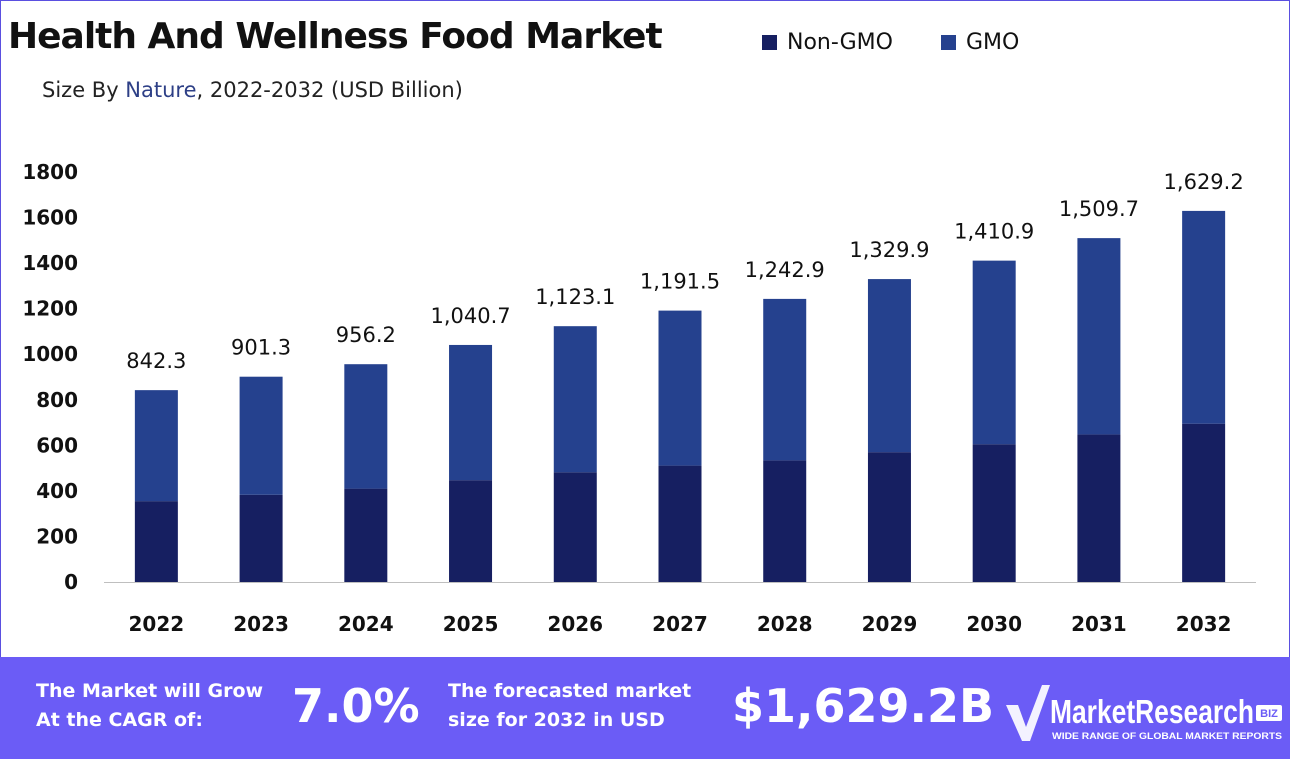 The height and width of the screenshot is (759, 1290). I want to click on y-tick-label: 200, so click(57, 536).